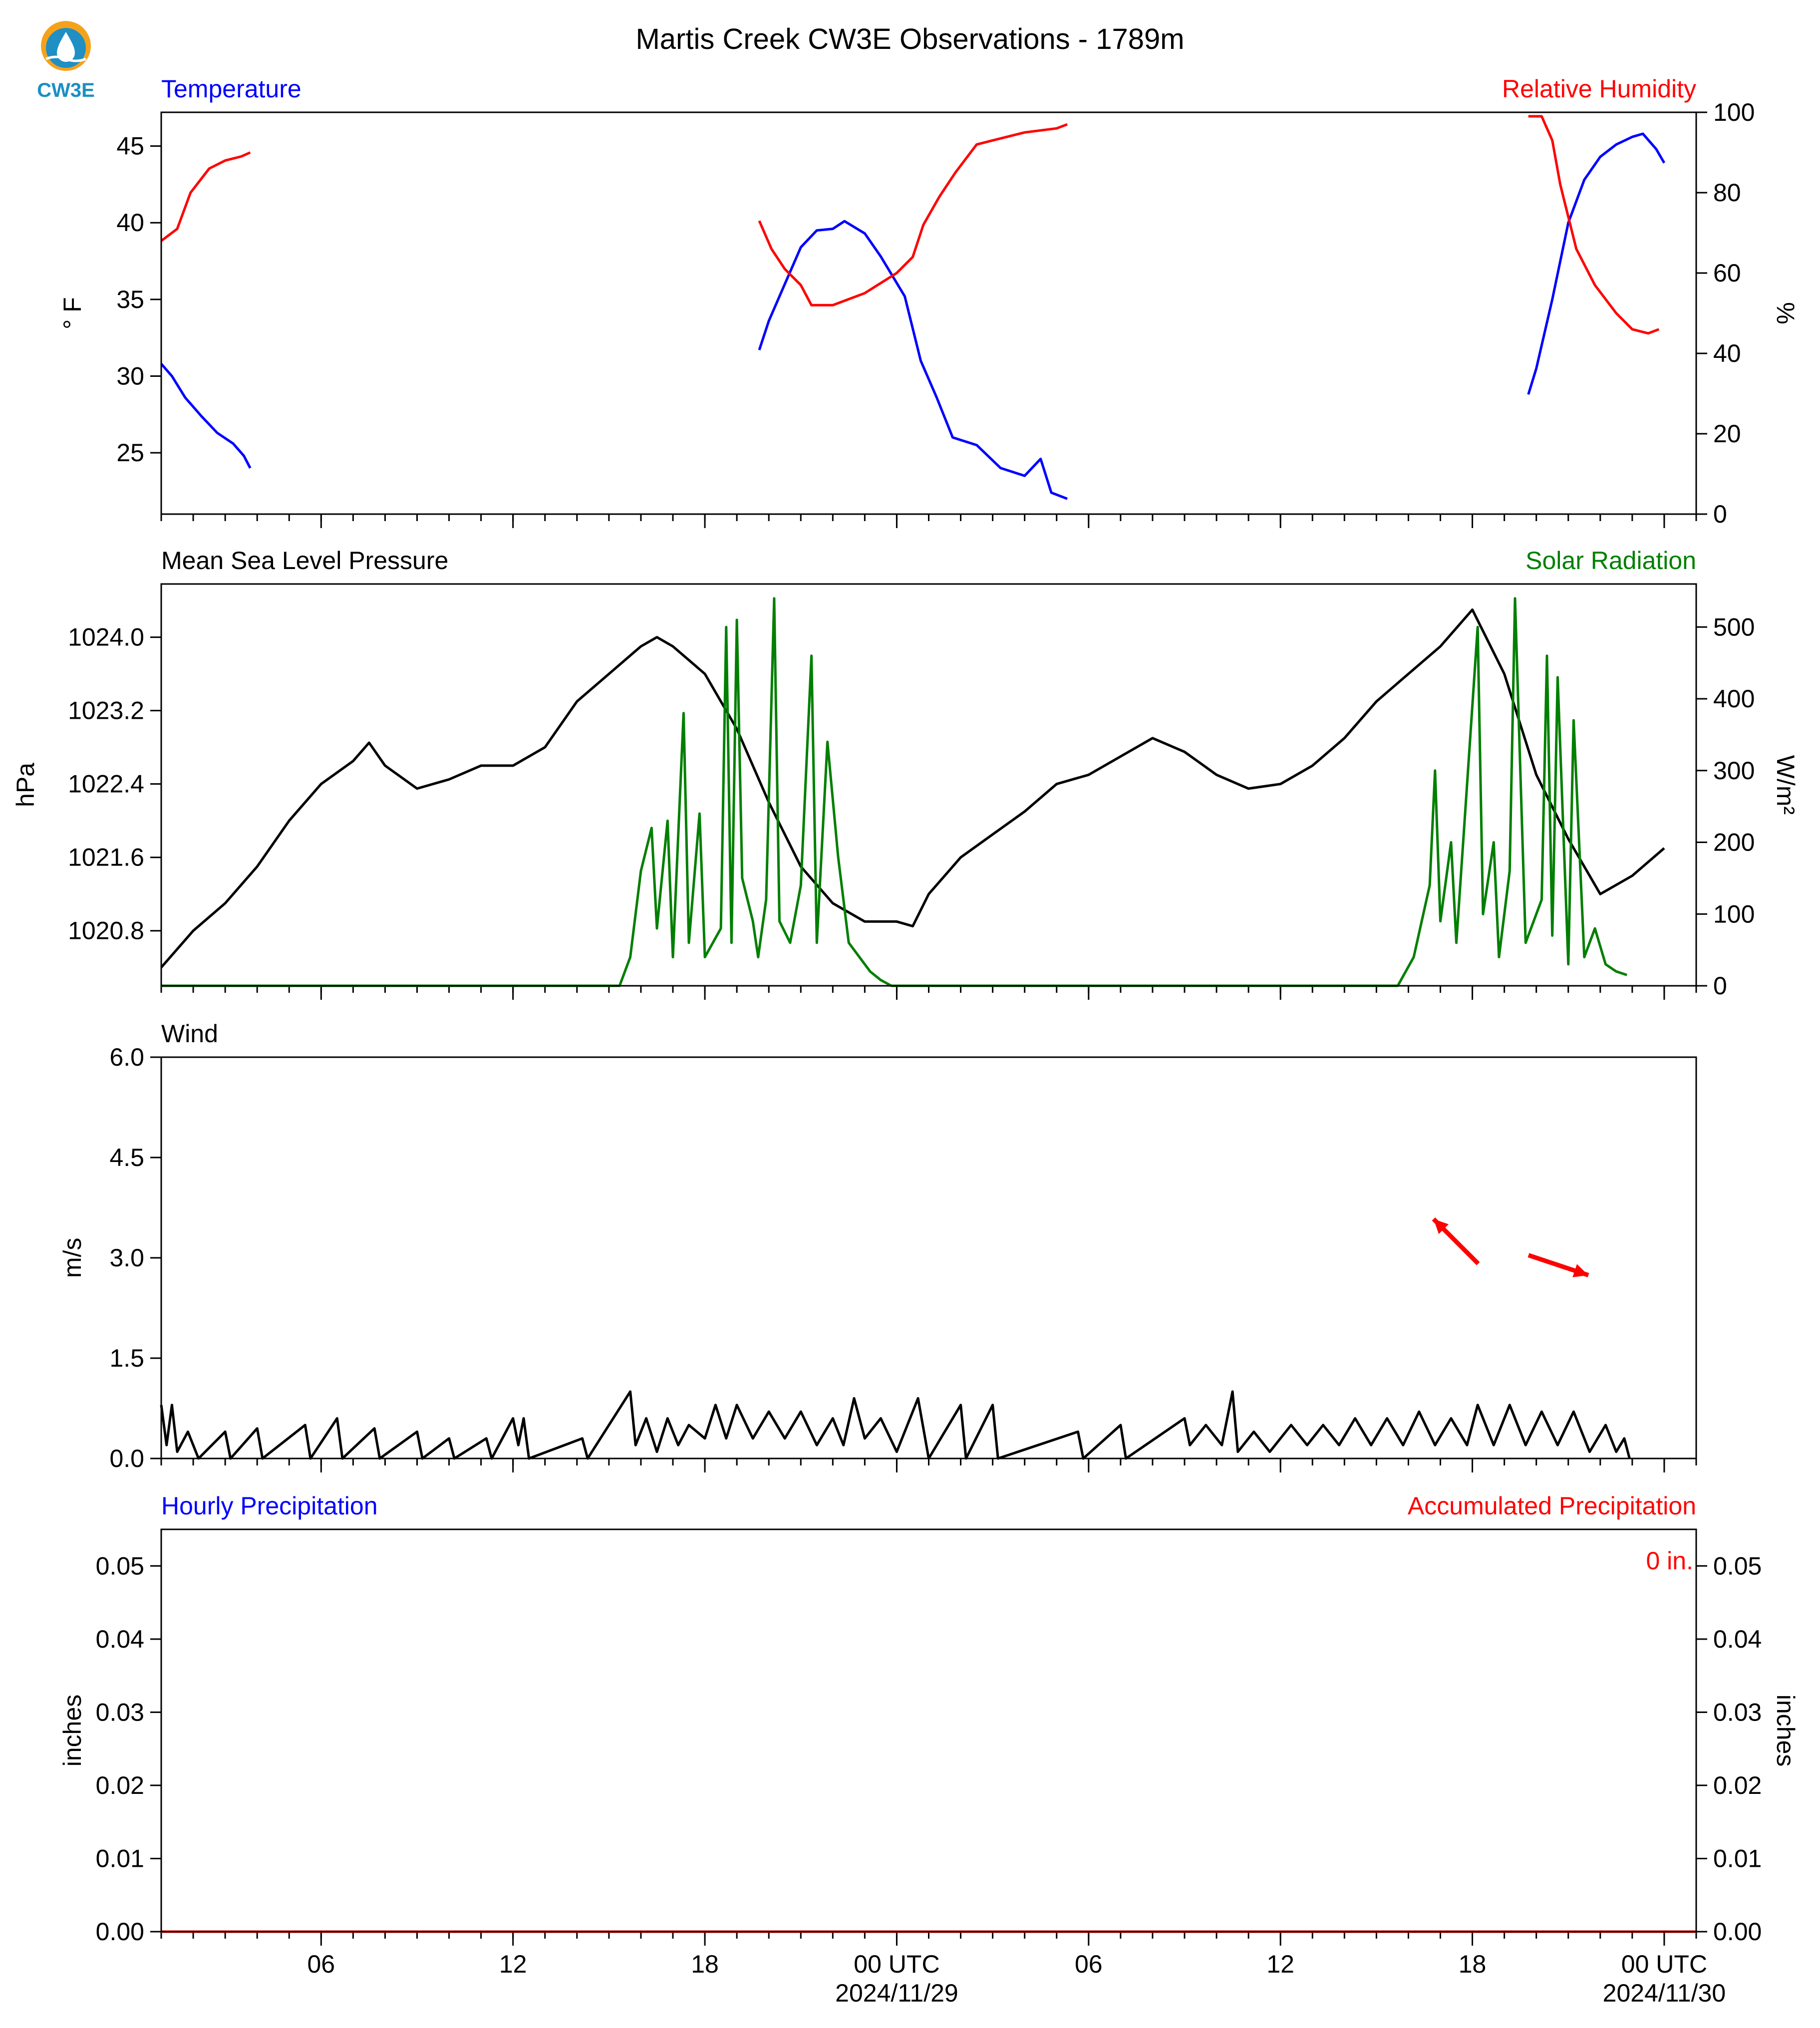 This screenshot has height=2028, width=1820. I want to click on y-left-tick-label: 25, so click(130, 453).